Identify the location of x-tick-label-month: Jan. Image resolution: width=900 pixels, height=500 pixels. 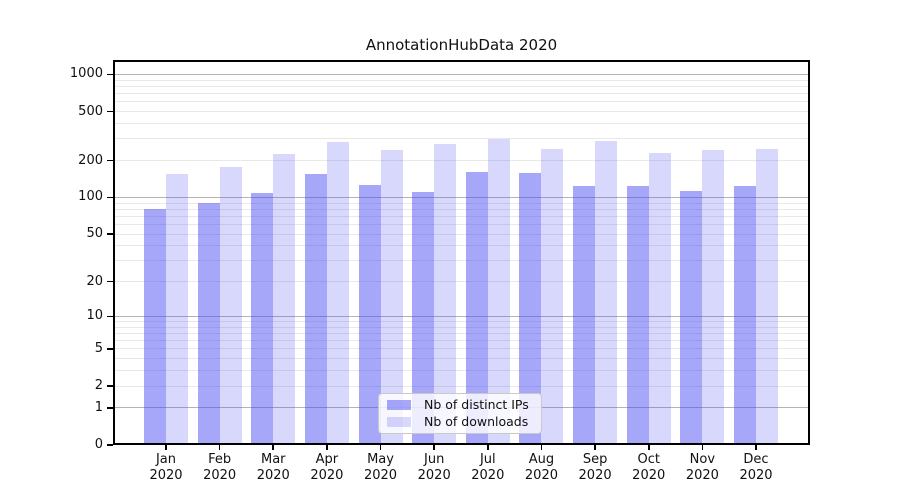
(166, 459).